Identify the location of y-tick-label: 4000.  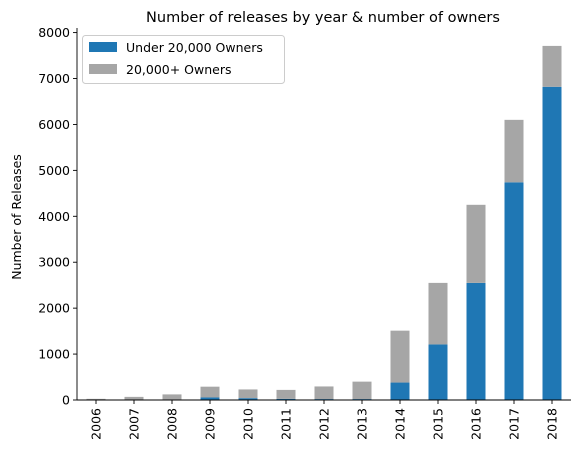
(54, 216).